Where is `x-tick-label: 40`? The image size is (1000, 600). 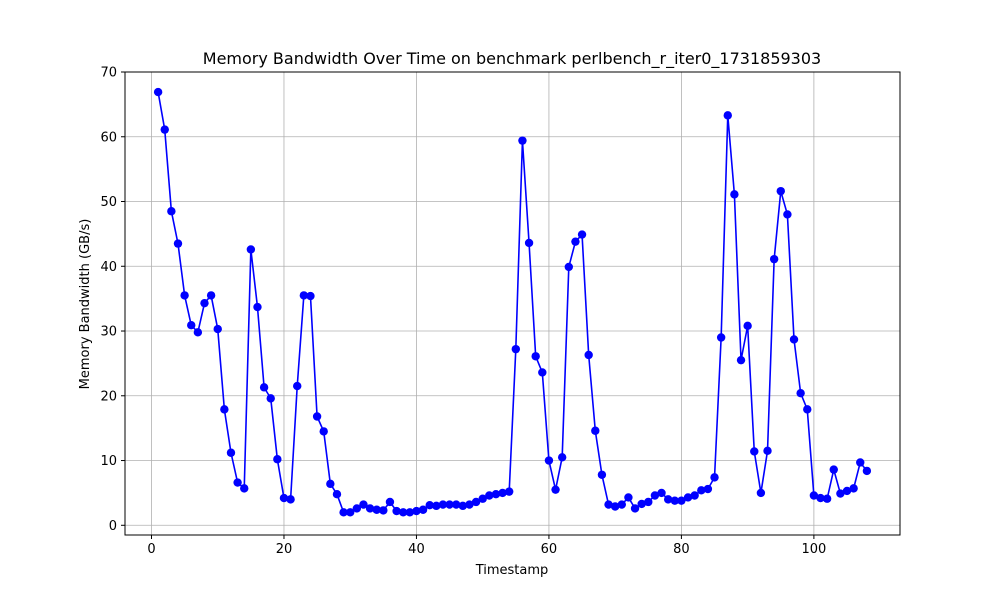 x-tick-label: 40 is located at coordinates (416, 549).